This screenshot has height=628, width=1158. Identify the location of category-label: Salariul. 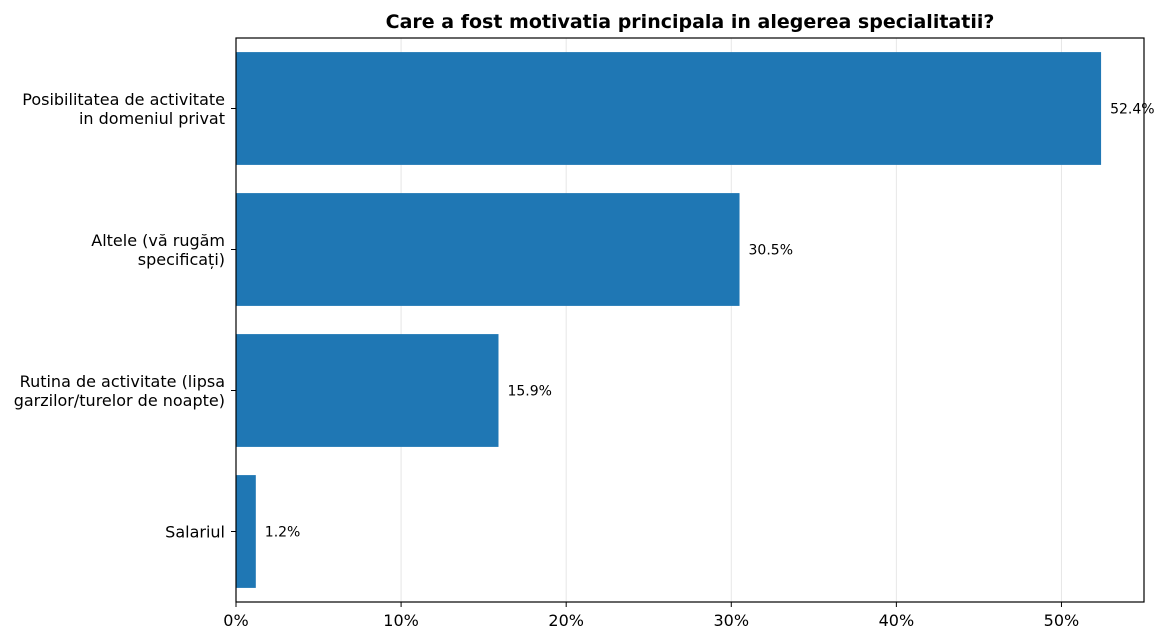
(195, 532).